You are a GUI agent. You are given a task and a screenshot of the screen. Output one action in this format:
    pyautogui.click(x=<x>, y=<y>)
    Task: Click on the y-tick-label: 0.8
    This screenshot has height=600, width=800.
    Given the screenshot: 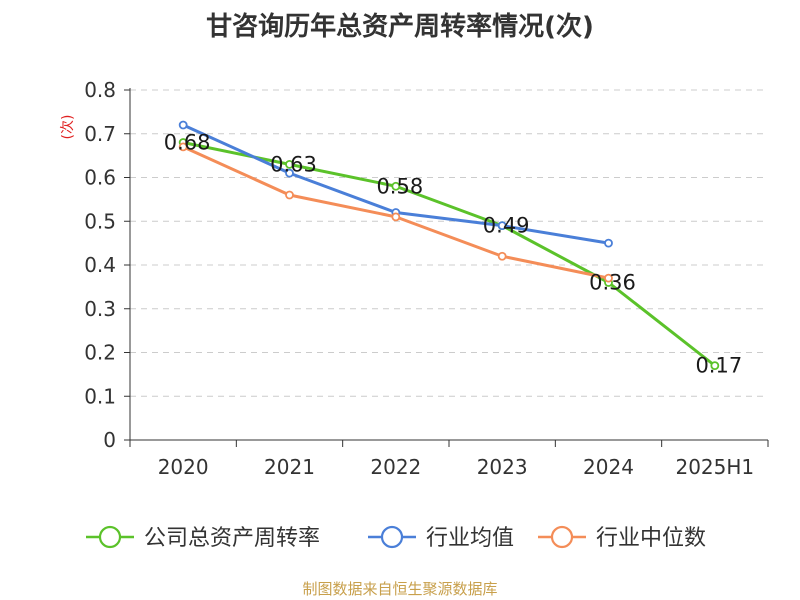 What is the action you would take?
    pyautogui.click(x=100, y=90)
    